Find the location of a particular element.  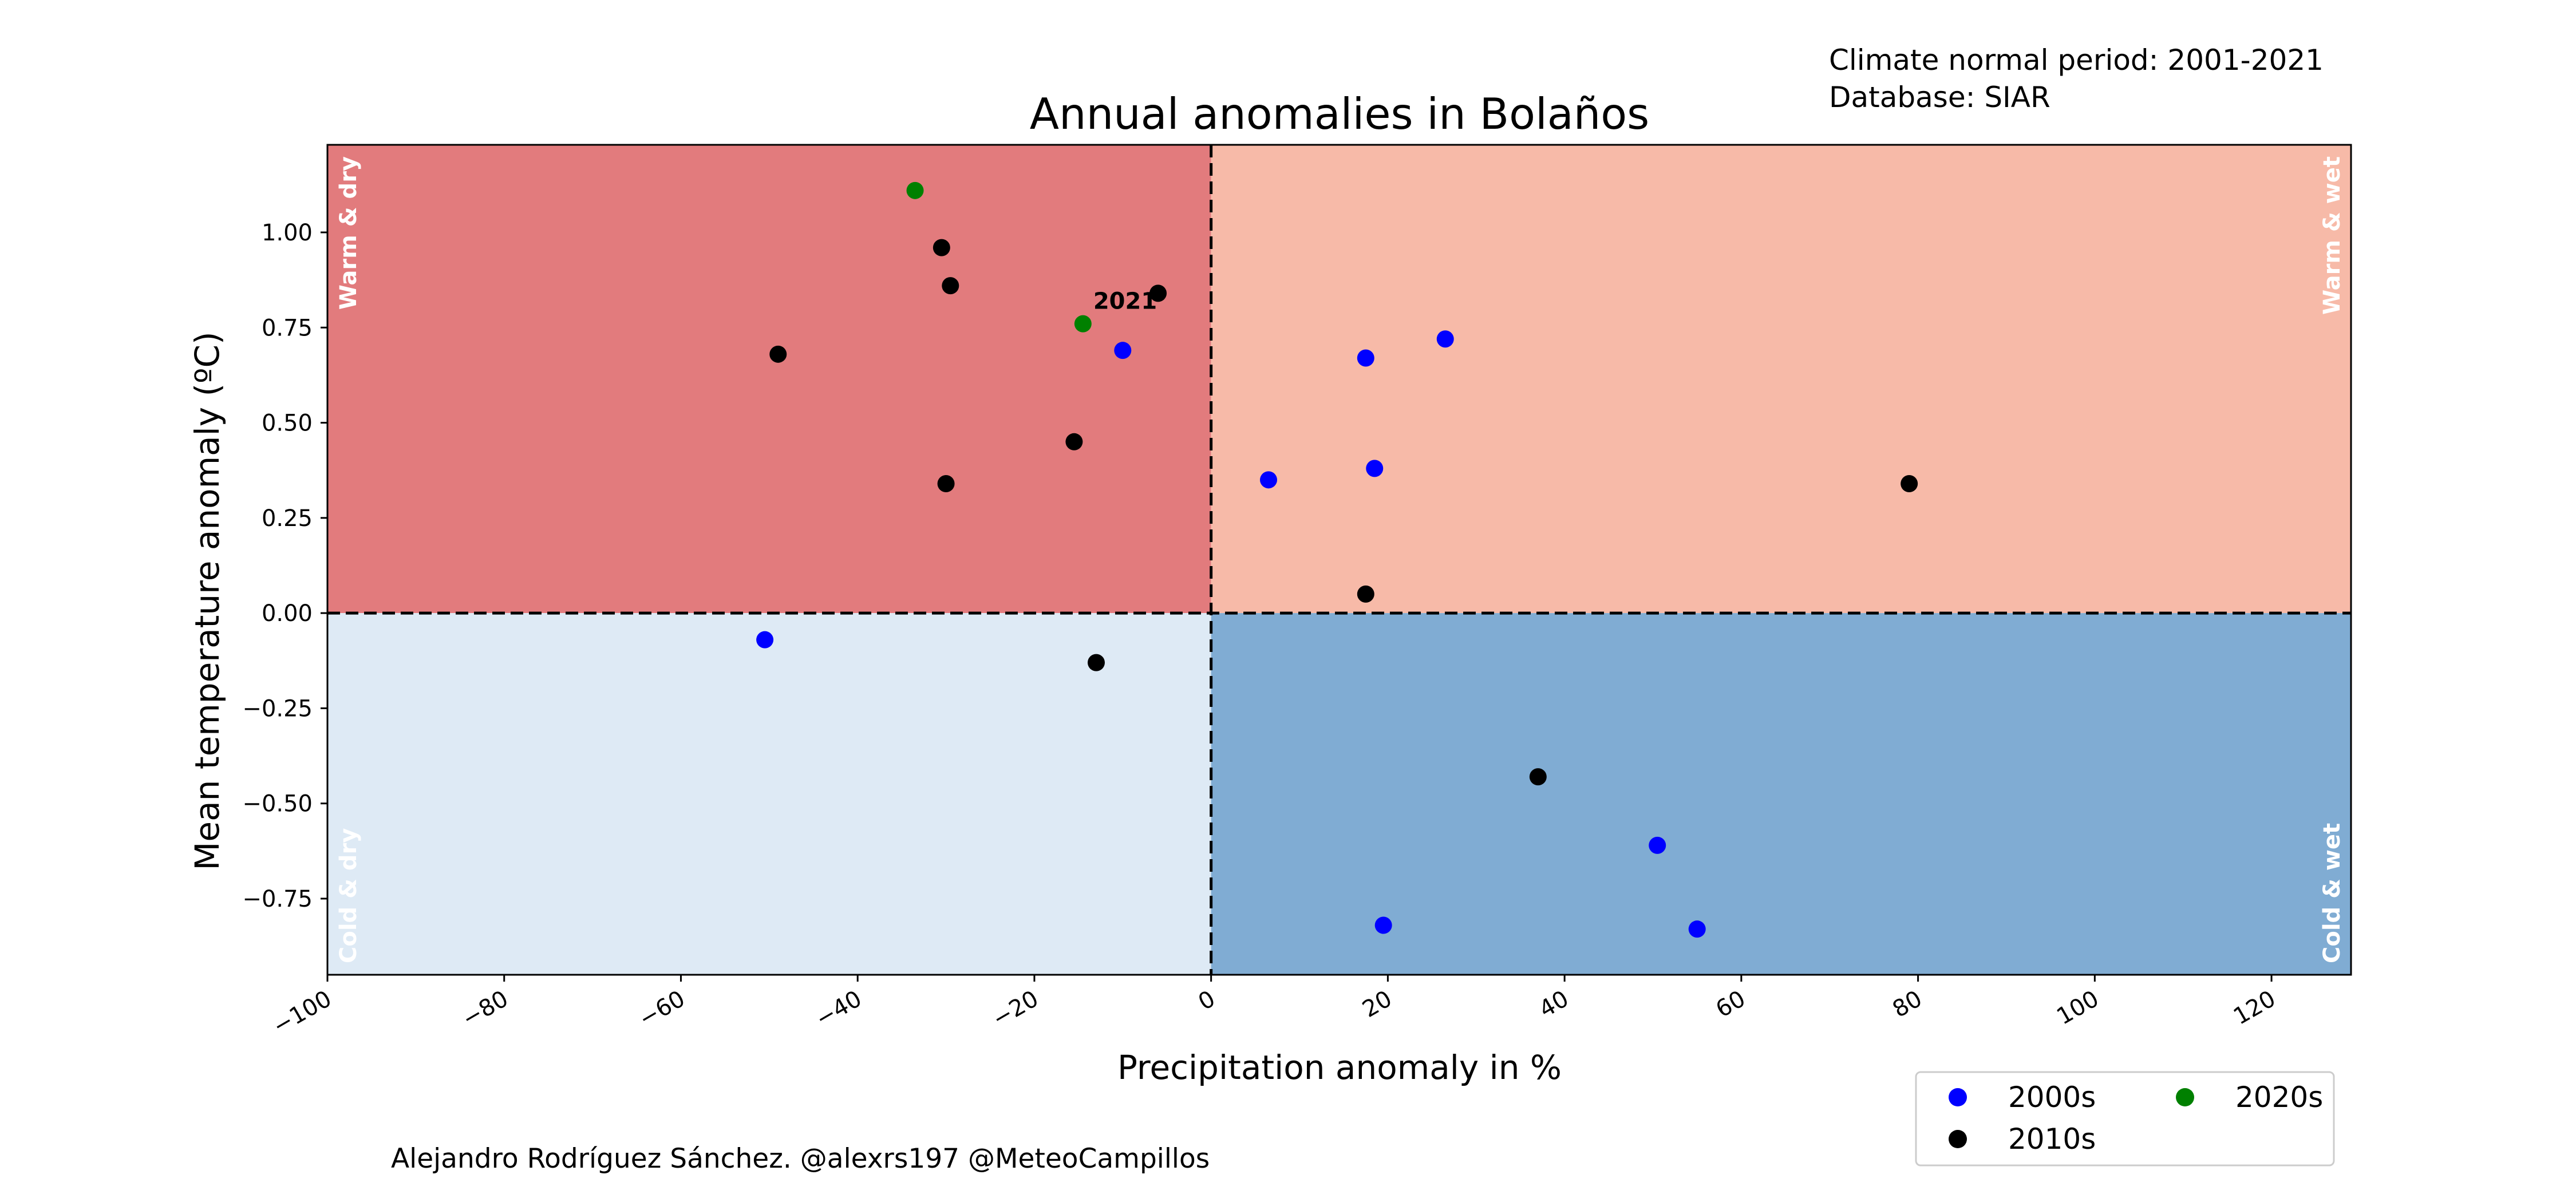

x-tick-label: 0 is located at coordinates (1207, 1001).